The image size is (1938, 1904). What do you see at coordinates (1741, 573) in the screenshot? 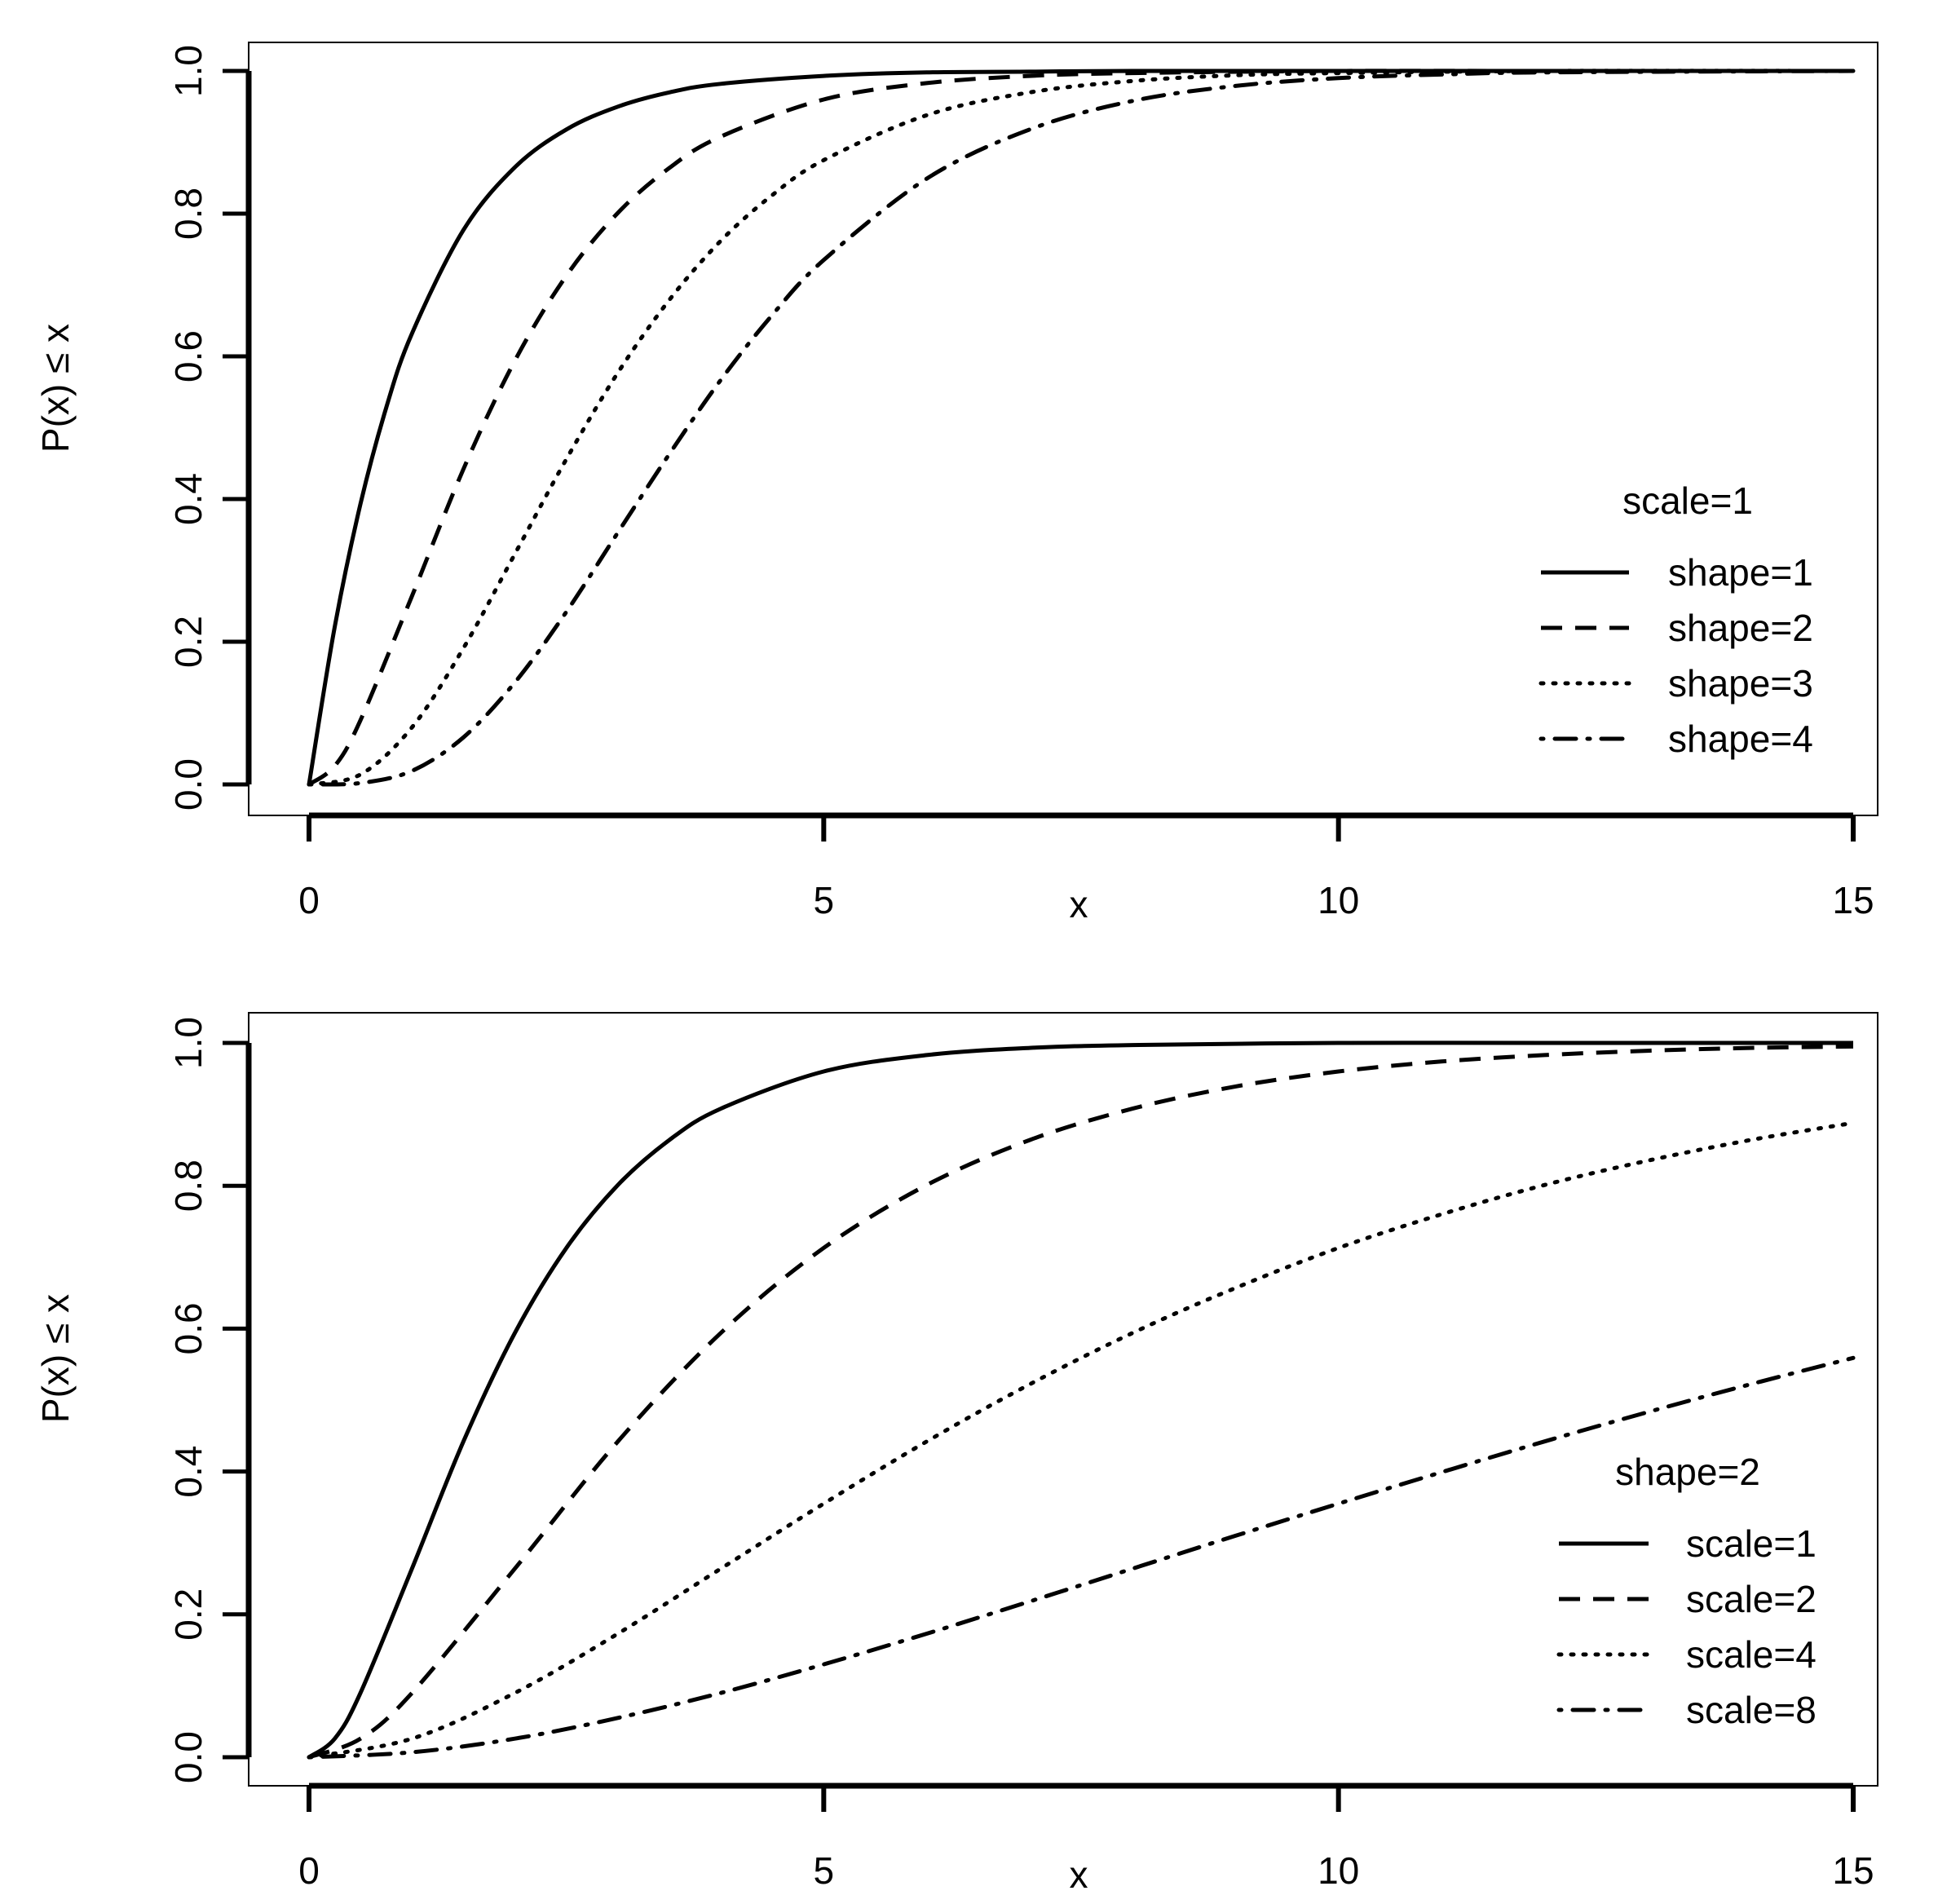
I see `legend-entry-label: shape=1` at bounding box center [1741, 573].